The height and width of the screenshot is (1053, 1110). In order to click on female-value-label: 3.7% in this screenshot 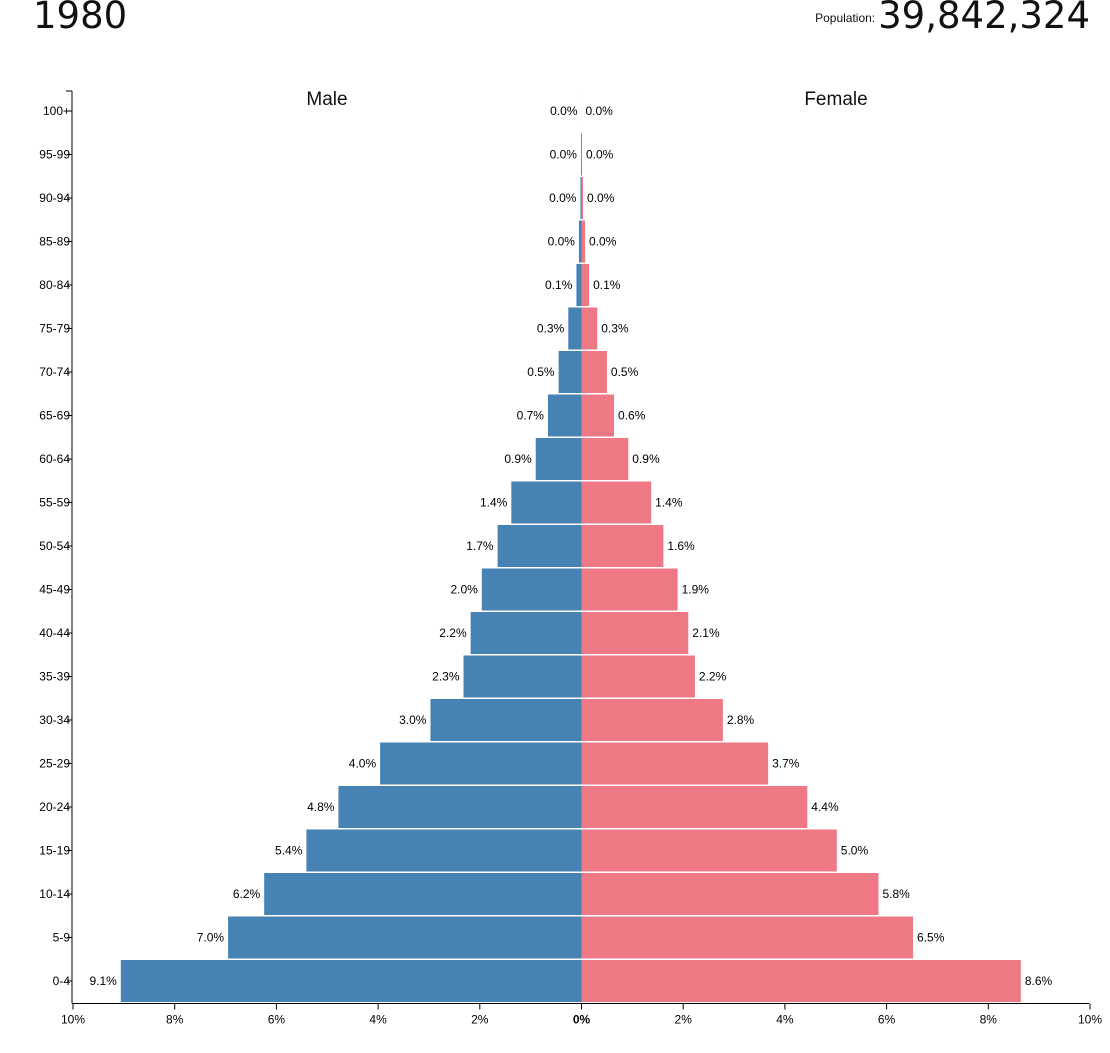, I will do `click(786, 764)`.